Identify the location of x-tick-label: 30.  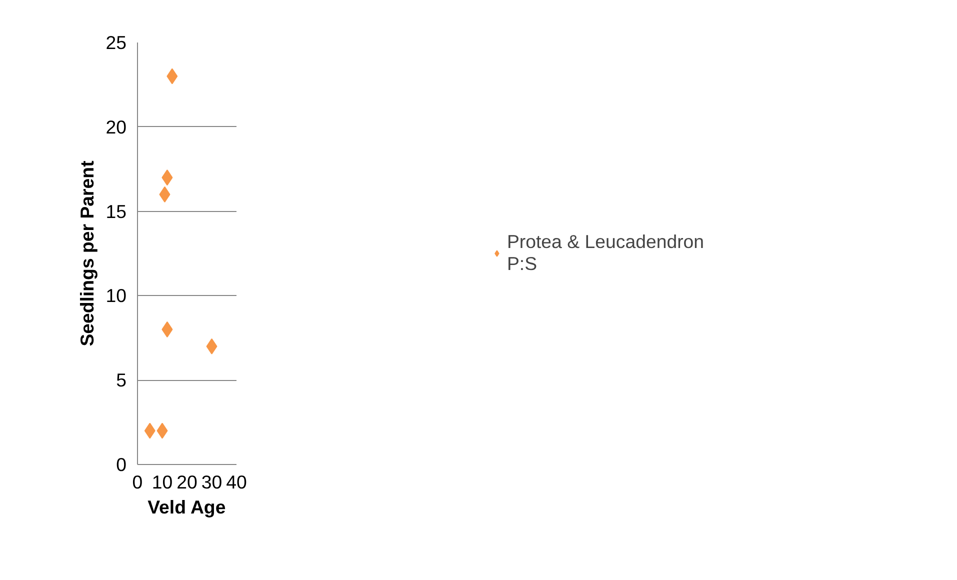
(211, 482).